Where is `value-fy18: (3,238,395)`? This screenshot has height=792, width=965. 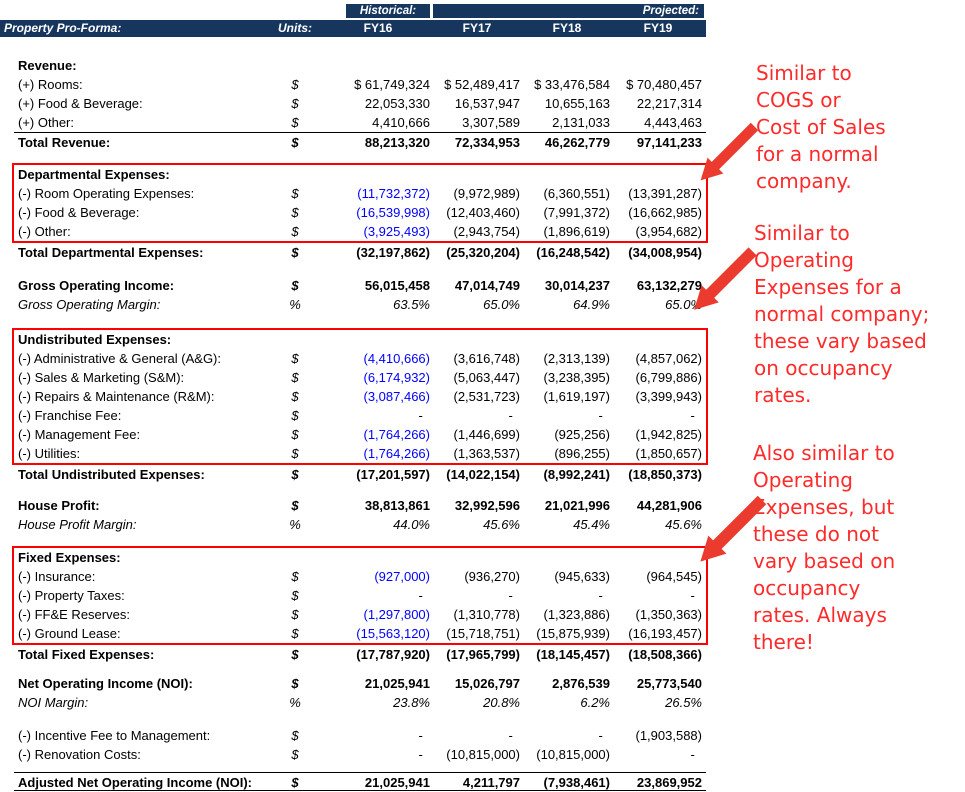 value-fy18: (3,238,395) is located at coordinates (577, 377).